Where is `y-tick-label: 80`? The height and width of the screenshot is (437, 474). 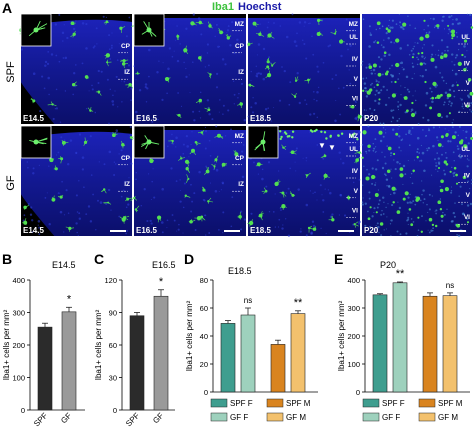 y-tick-label: 80 is located at coordinates (204, 280).